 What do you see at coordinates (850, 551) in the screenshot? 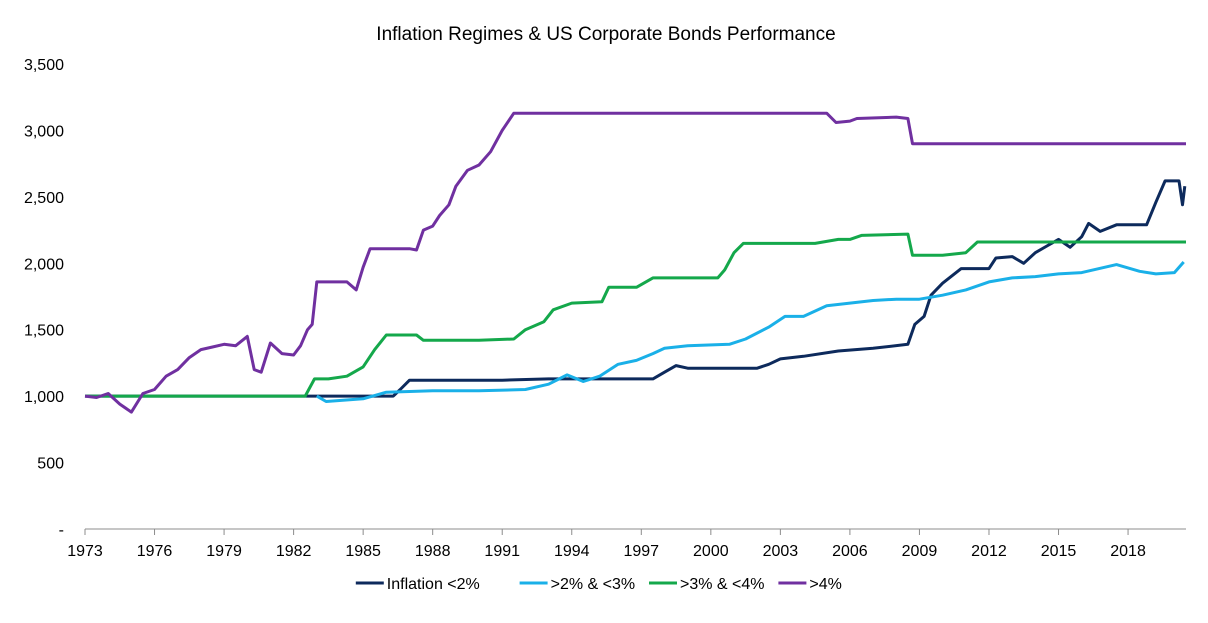
I see `x-tick-label: 2006` at bounding box center [850, 551].